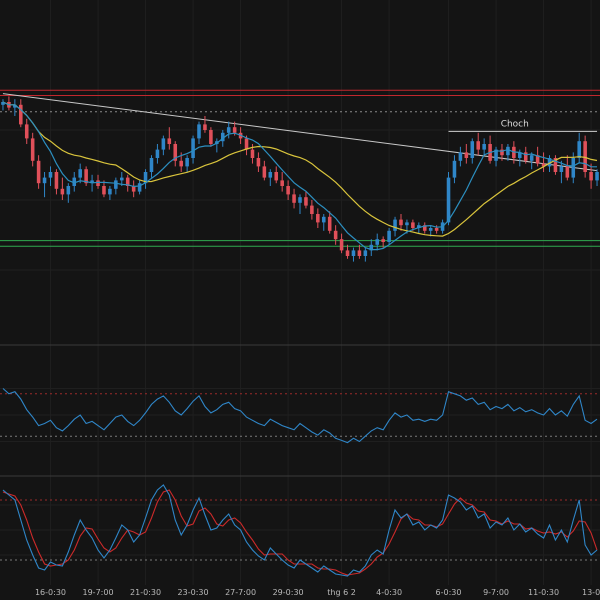 This screenshot has height=600, width=600. What do you see at coordinates (341, 592) in the screenshot?
I see `x-tick-label-6: thg 6 2` at bounding box center [341, 592].